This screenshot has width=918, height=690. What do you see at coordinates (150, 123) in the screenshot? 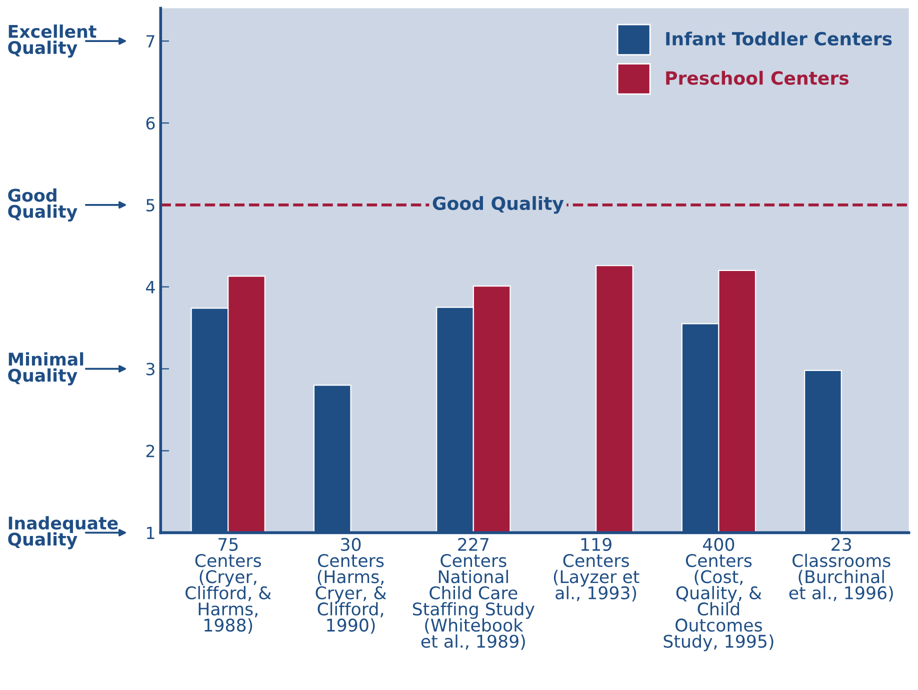
I see `y-tick-label: 6` at bounding box center [150, 123].